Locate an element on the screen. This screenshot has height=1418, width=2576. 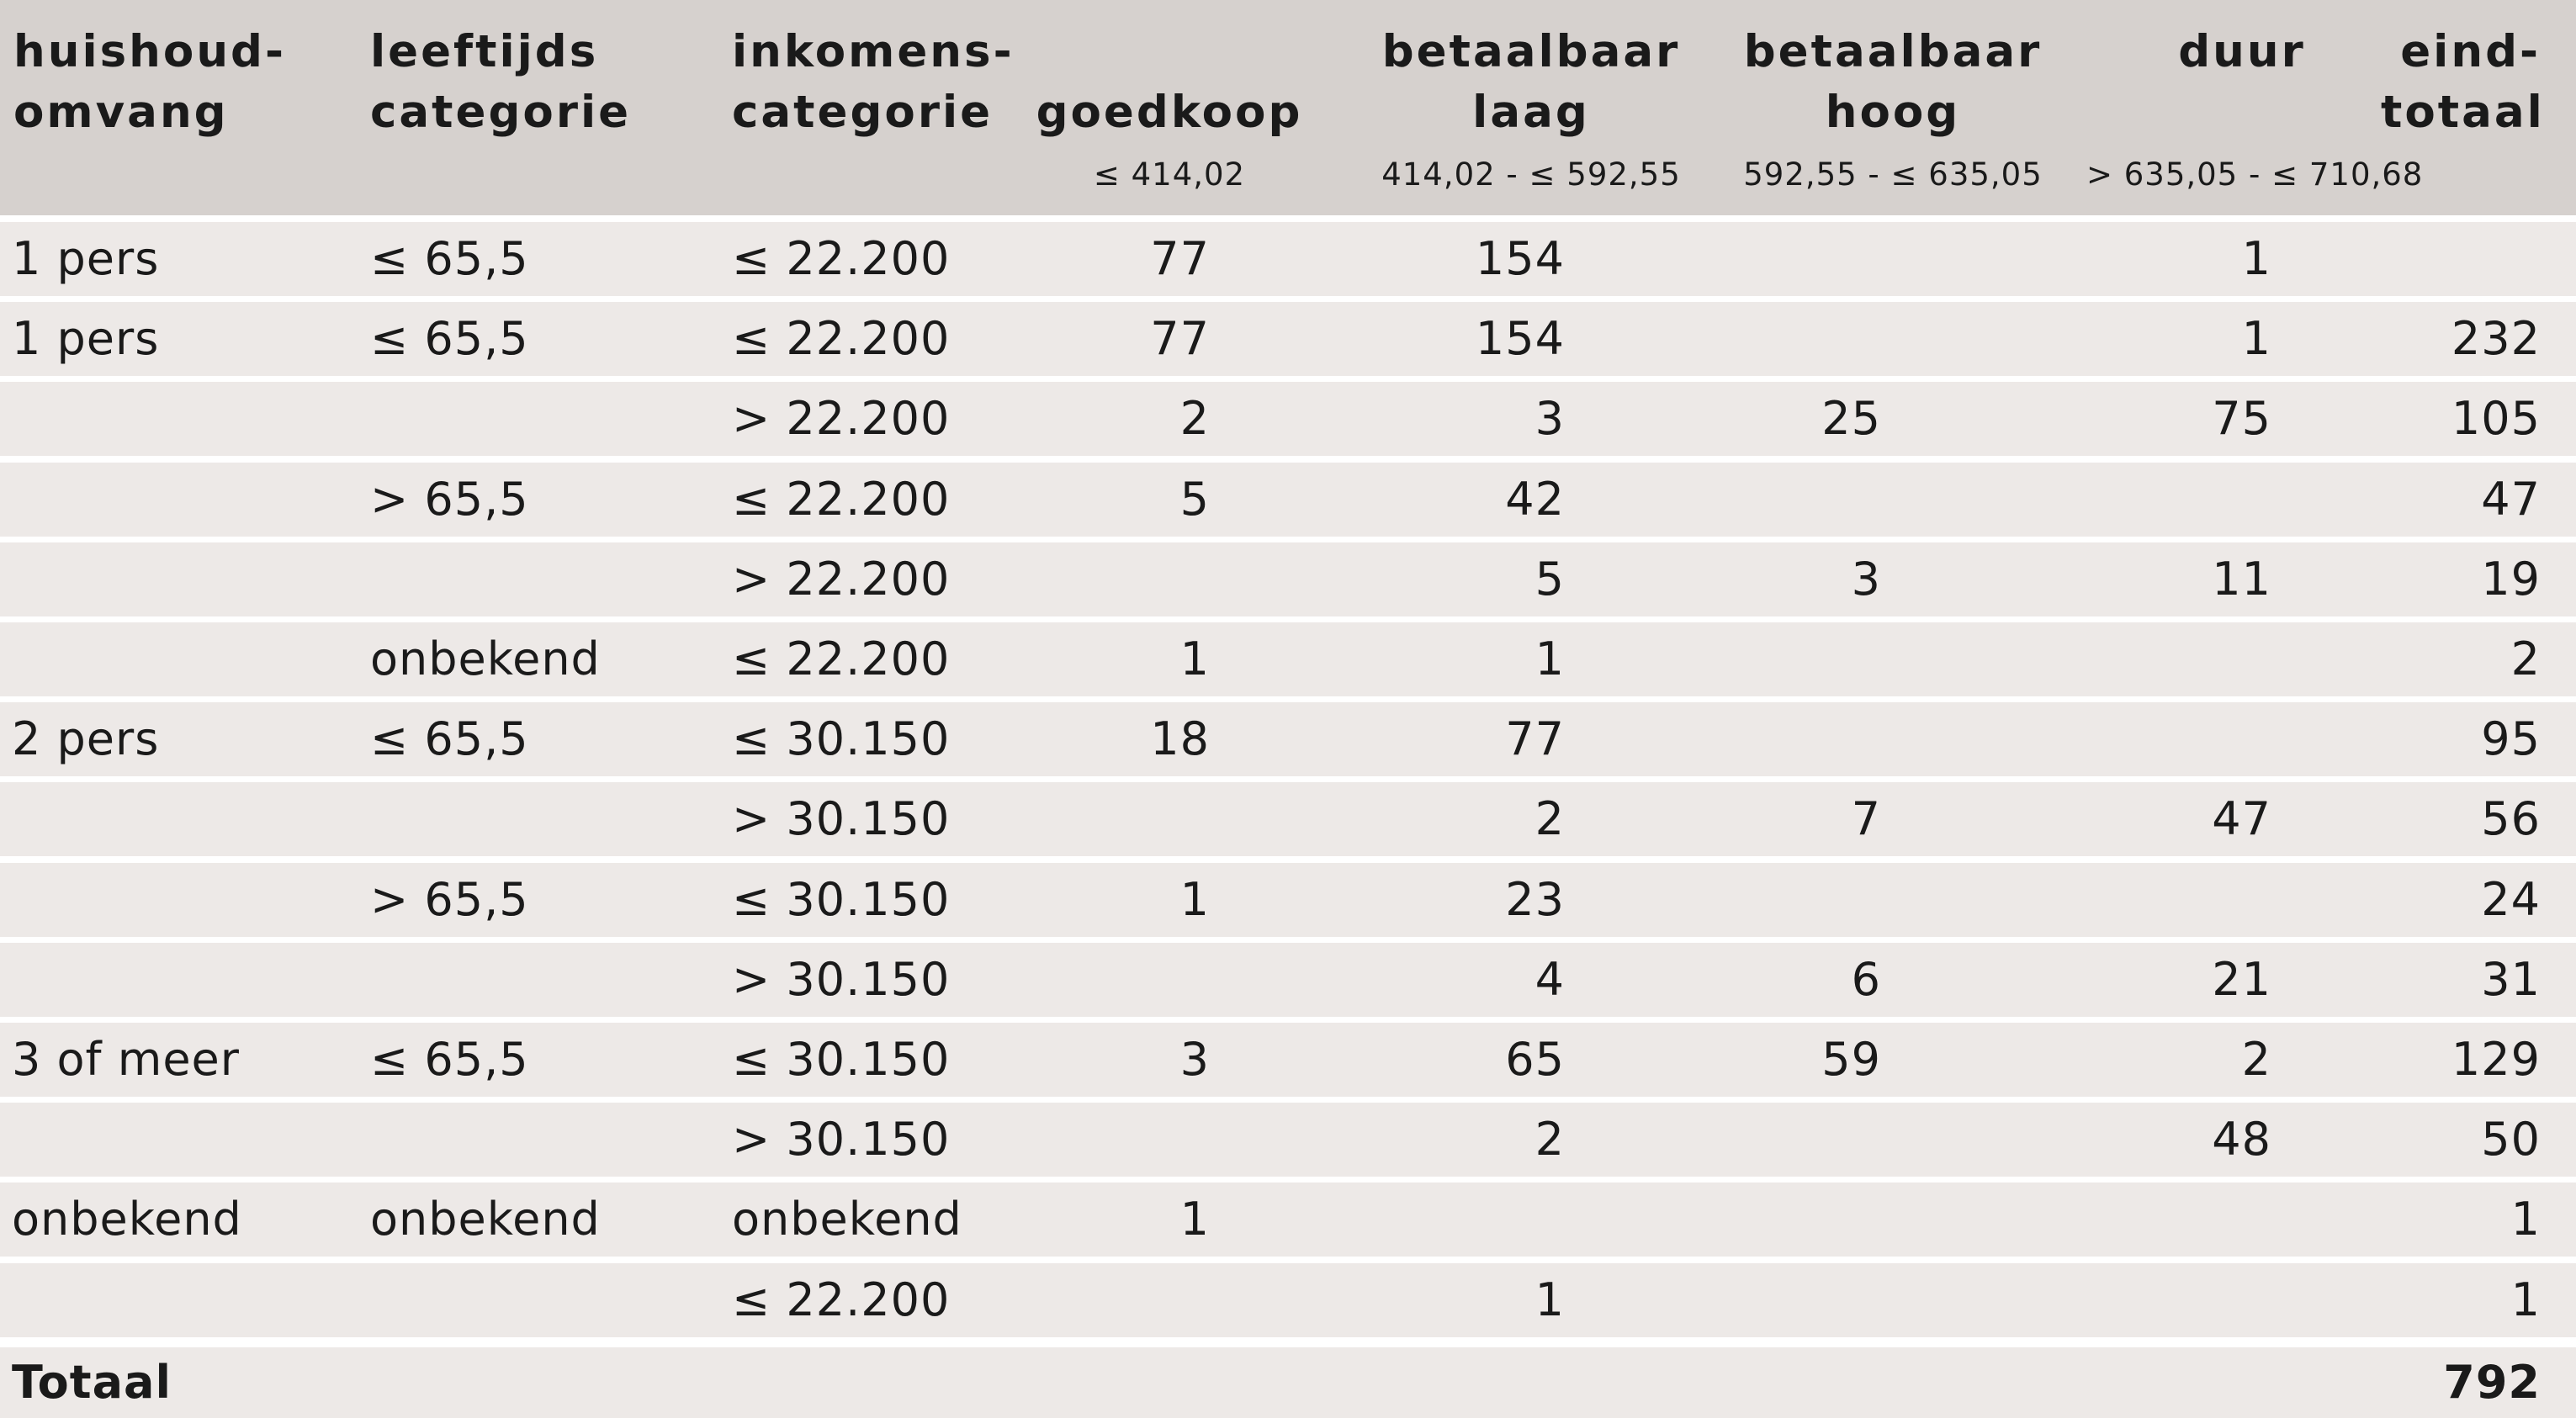
table-row: > 65,5 ≤ 22.200 5 42 47 is located at coordinates (1288, 500).